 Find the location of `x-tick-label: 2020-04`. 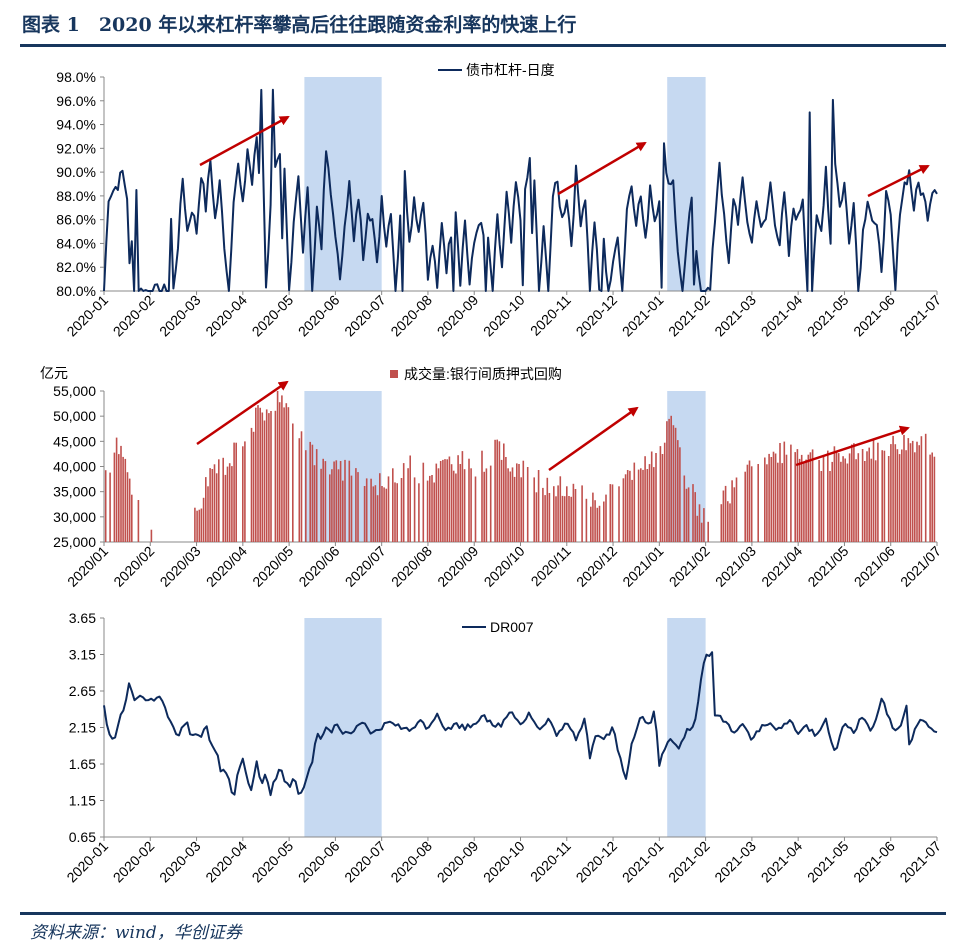

x-tick-label: 2020-04 is located at coordinates (226, 316).